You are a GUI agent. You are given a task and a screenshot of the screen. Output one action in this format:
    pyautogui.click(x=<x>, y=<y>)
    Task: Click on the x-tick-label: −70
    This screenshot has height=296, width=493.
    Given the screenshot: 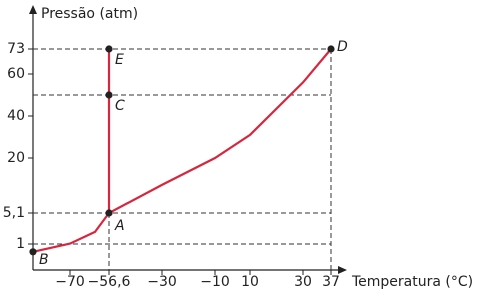 What is the action you would take?
    pyautogui.click(x=70, y=282)
    